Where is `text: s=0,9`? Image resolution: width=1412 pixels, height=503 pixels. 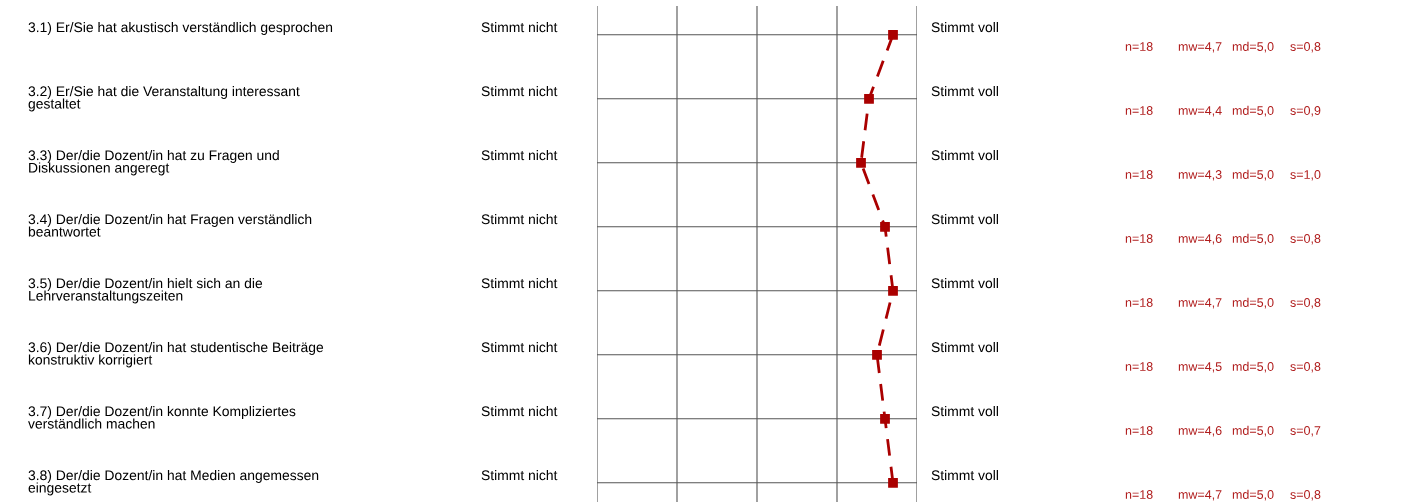
text: s=0,9 is located at coordinates (1305, 111).